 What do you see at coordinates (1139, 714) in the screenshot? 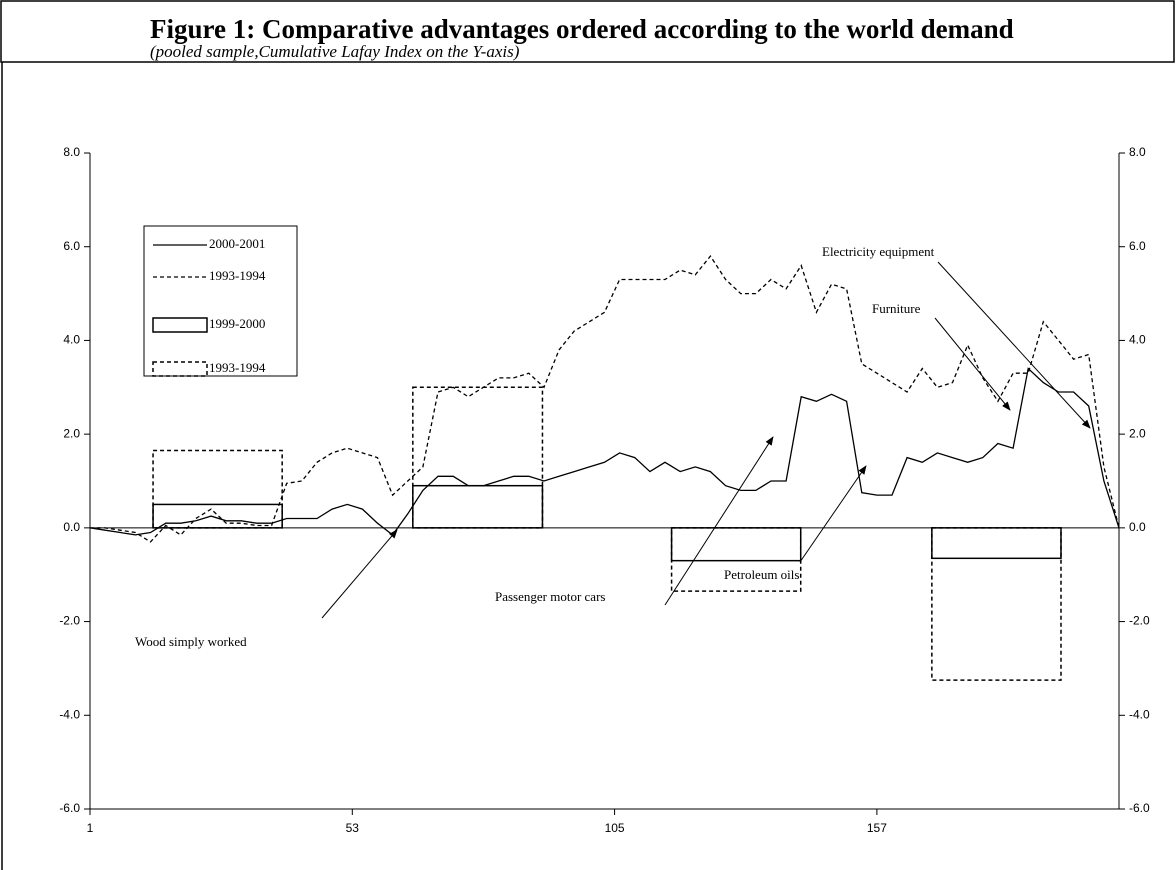
I see `y2-tick-label: -4.0` at bounding box center [1139, 714].